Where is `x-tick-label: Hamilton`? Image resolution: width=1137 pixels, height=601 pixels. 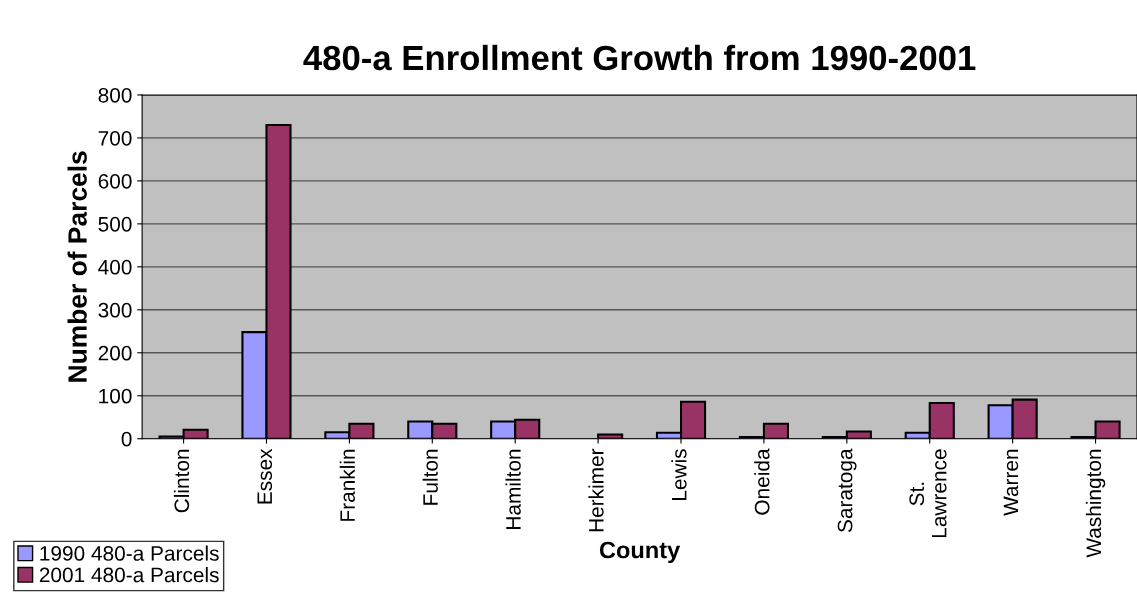
x-tick-label: Hamilton is located at coordinates (513, 489).